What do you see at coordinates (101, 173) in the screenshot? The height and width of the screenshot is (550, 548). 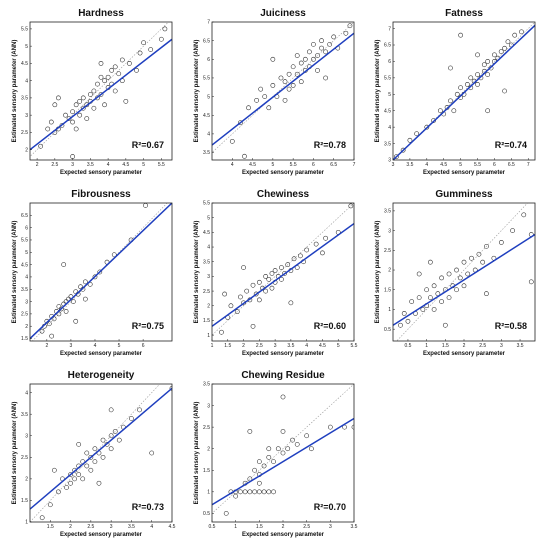 I see `x-axis-label: Expected sensory parameter` at bounding box center [101, 173].